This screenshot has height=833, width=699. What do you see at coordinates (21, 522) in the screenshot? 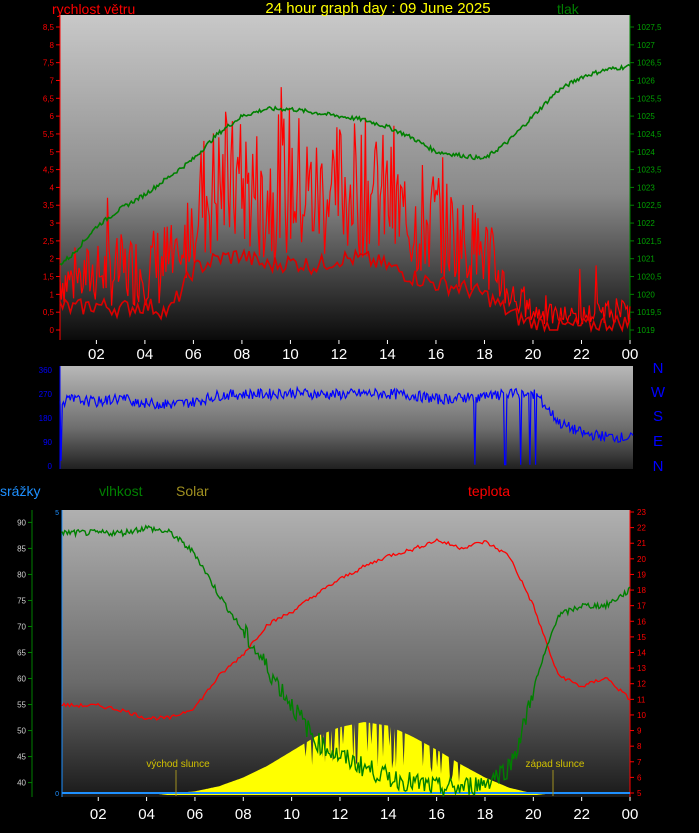
I see `humidity-tick-label: 90` at bounding box center [21, 522].